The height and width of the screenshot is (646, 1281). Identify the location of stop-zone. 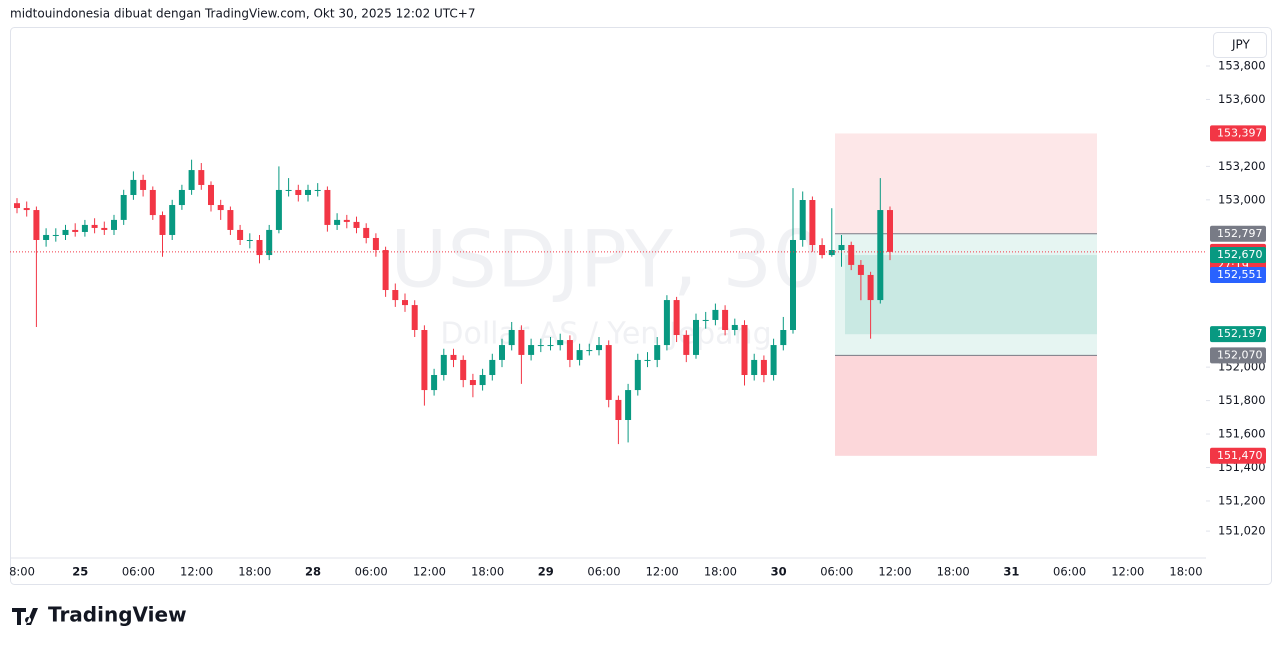
(966, 183).